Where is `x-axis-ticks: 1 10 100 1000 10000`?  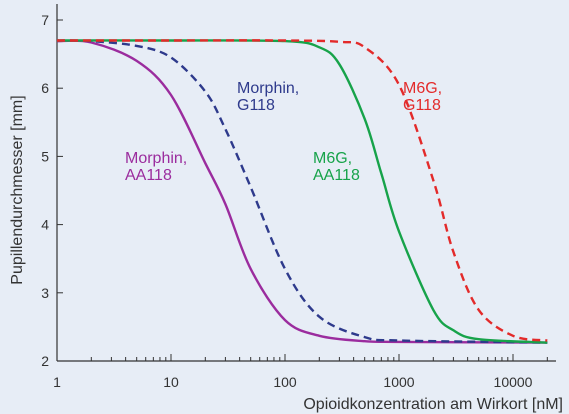
x-axis-ticks: 1 10 100 1000 10000 is located at coordinates (300, 372).